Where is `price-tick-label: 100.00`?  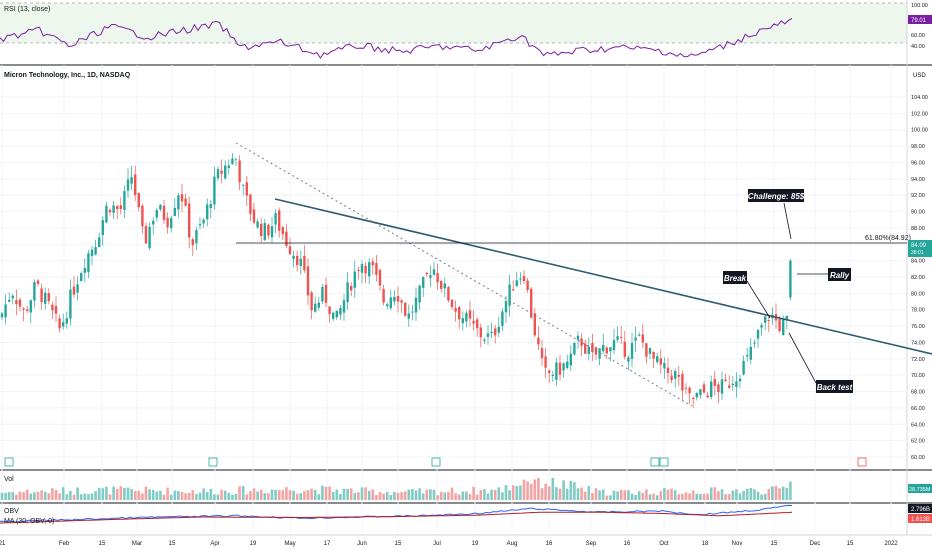
price-tick-label: 100.00 is located at coordinates (919, 131).